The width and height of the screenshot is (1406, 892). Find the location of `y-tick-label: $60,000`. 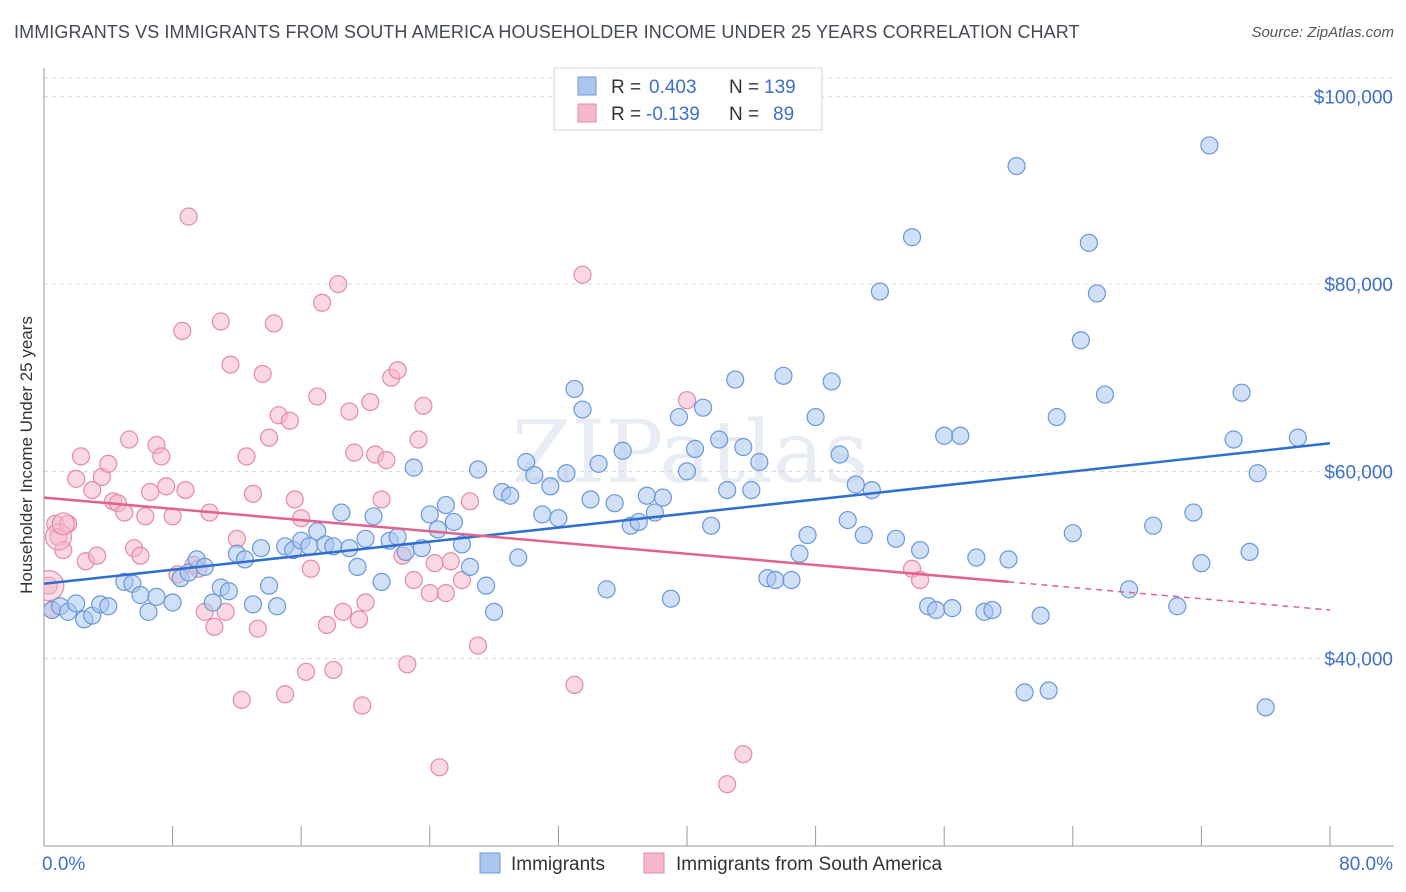

y-tick-label: $60,000 is located at coordinates (1358, 472).